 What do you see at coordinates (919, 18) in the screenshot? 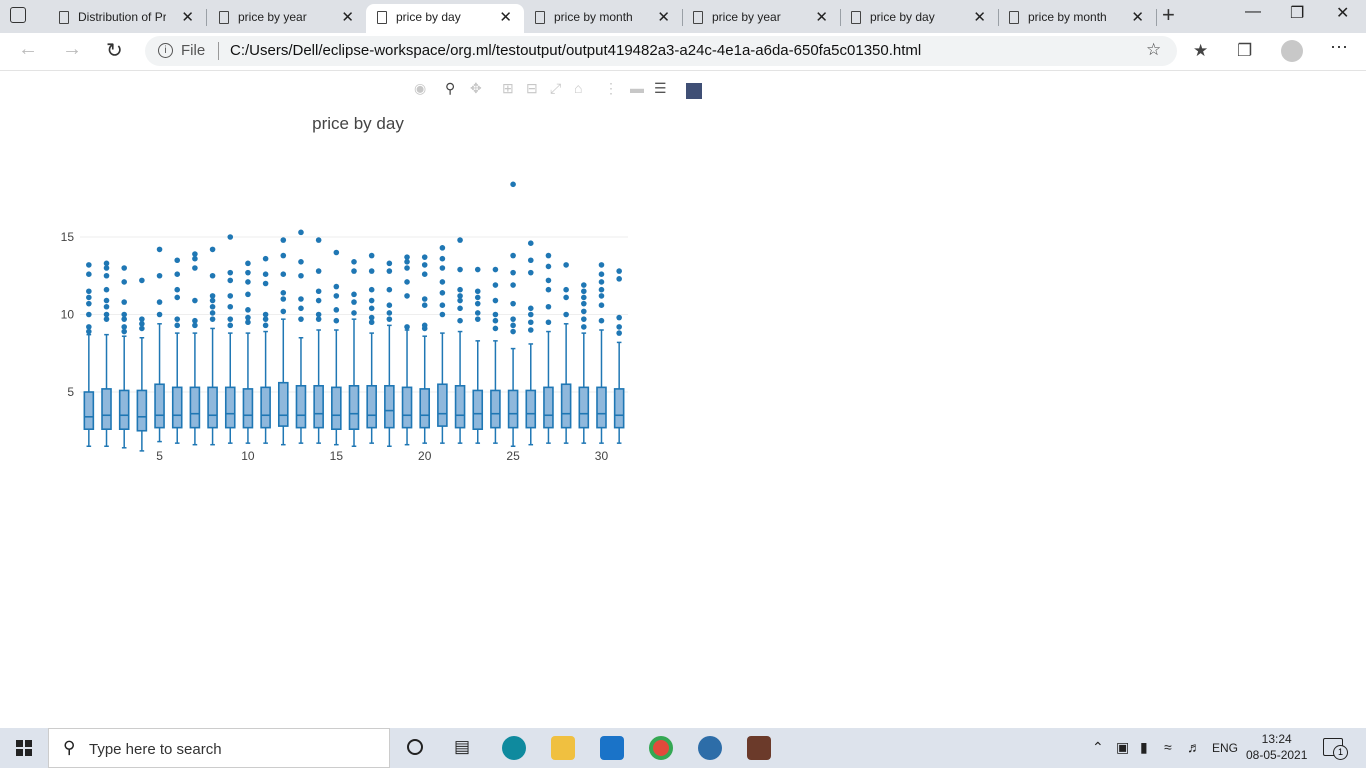
I see `tab-6: price by day ✕` at bounding box center [919, 18].